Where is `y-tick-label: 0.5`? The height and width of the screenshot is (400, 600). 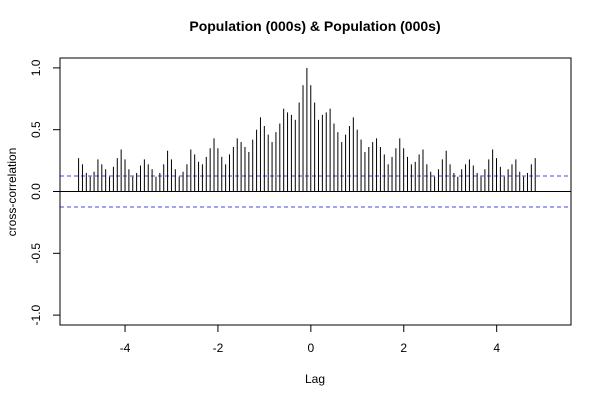 y-tick-label: 0.5 is located at coordinates (36, 129).